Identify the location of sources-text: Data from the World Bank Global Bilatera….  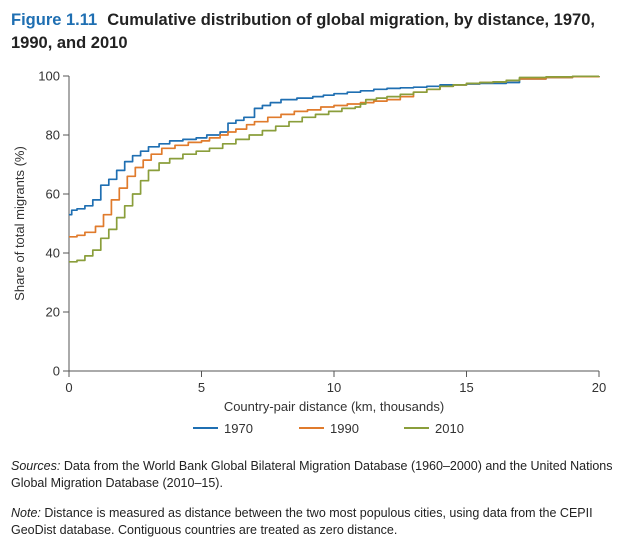
(312, 474).